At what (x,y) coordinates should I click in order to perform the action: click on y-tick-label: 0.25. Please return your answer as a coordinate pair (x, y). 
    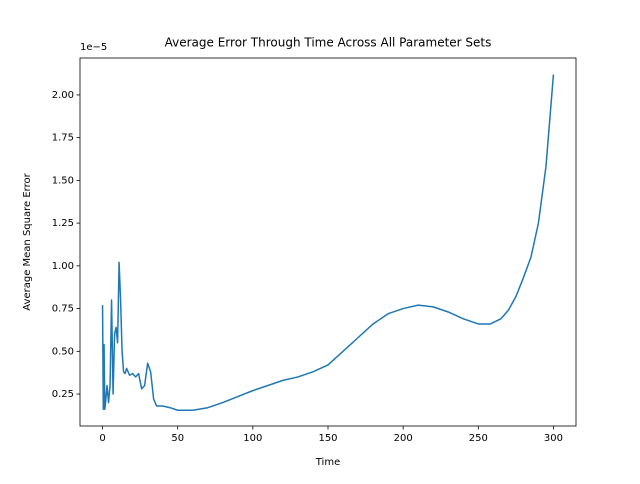
    Looking at the image, I should click on (63, 394).